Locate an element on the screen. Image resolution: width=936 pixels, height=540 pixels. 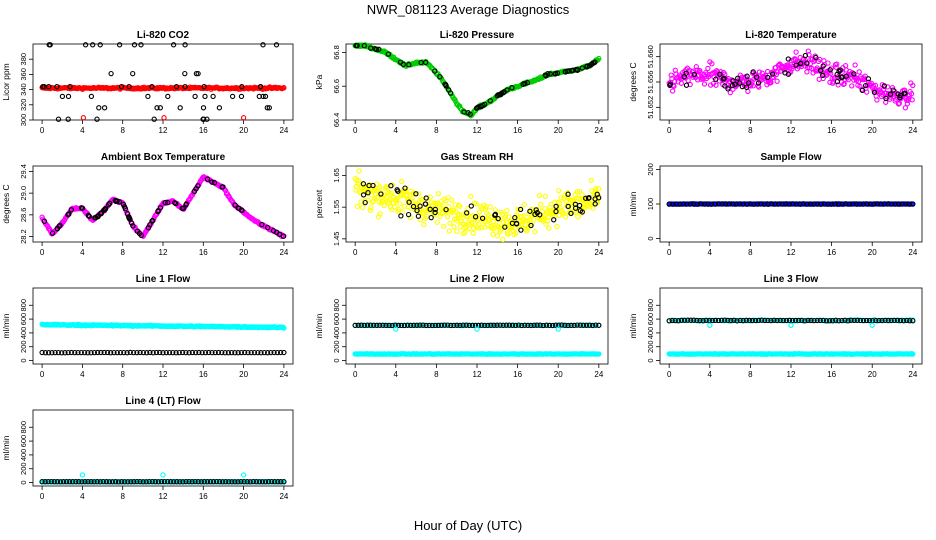
x-tick-label: 20 is located at coordinates (872, 252).